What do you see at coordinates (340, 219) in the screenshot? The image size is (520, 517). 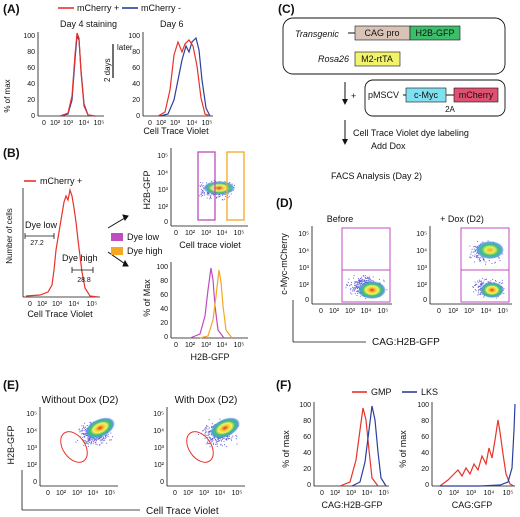 I see `panelD-before: Before` at bounding box center [340, 219].